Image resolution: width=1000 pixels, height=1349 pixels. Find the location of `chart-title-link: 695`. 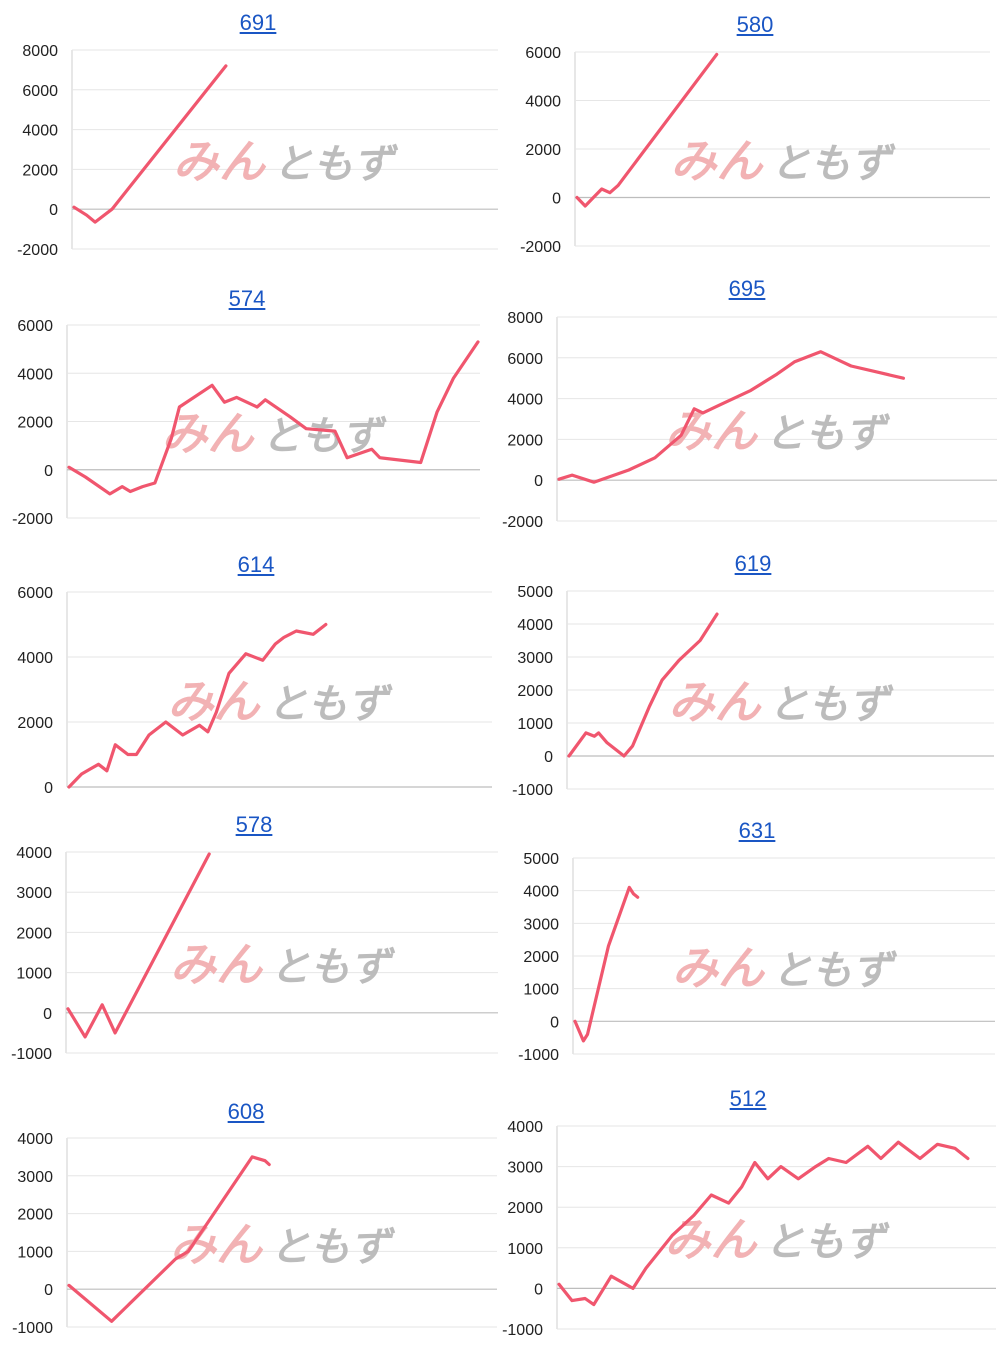

chart-title-link: 695 is located at coordinates (747, 288).